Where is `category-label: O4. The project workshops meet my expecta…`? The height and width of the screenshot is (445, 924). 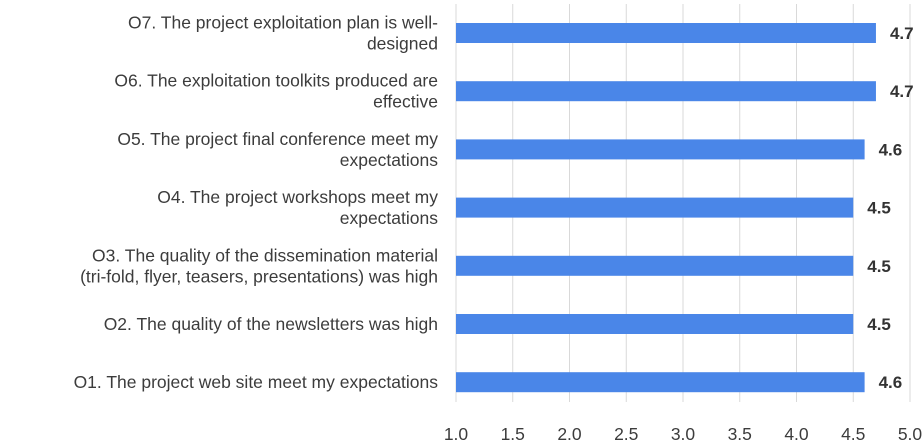
category-label: O4. The project workshops meet my expecta… is located at coordinates (297, 207).